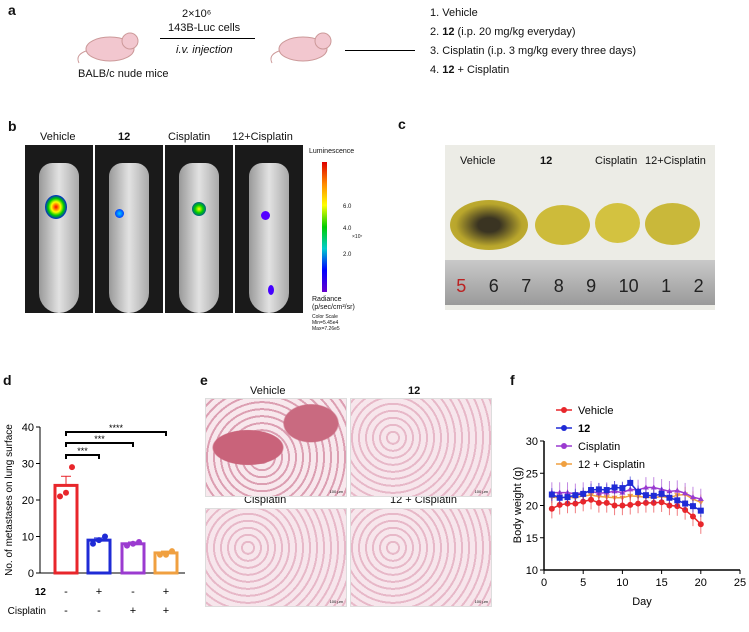  I want to click on x-tick-label: 25, so click(740, 583).